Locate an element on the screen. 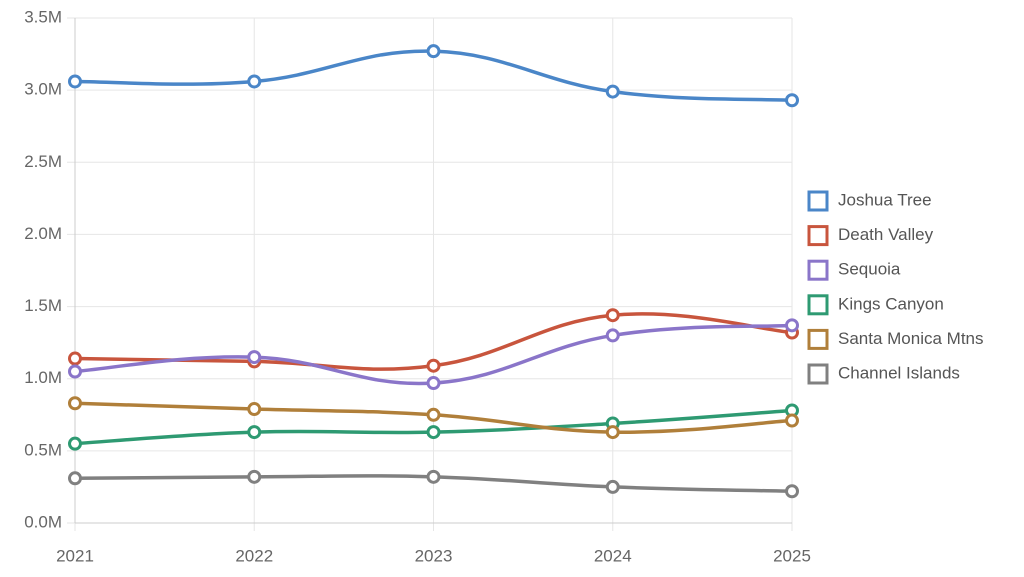  y-tick-label: 1.5M is located at coordinates (43, 305).